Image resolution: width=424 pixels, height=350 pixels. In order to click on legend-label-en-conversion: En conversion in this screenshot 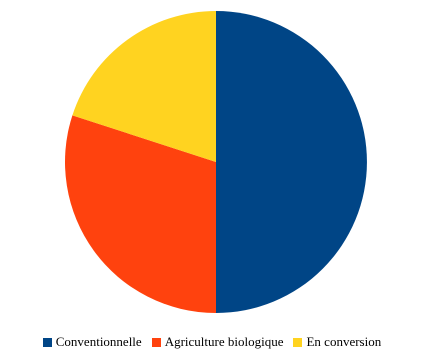, I will do `click(344, 341)`.